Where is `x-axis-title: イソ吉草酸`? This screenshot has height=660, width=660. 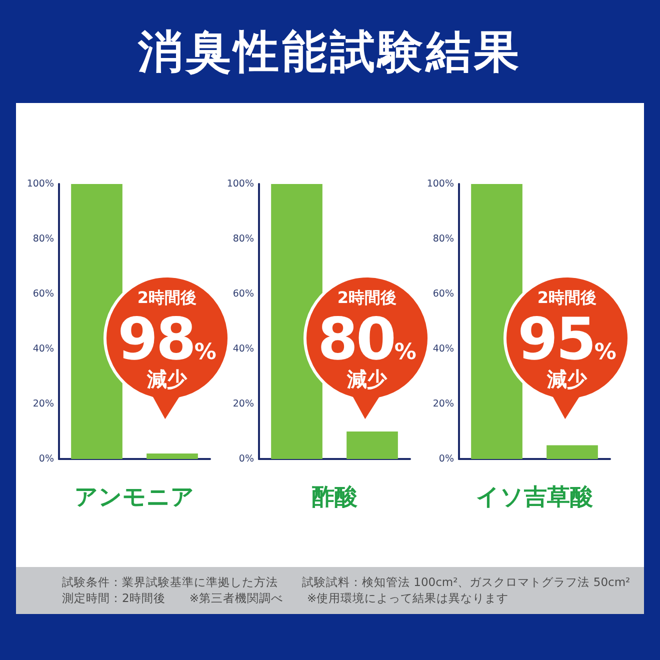
x-axis-title: イソ吉草酸 is located at coordinates (535, 497).